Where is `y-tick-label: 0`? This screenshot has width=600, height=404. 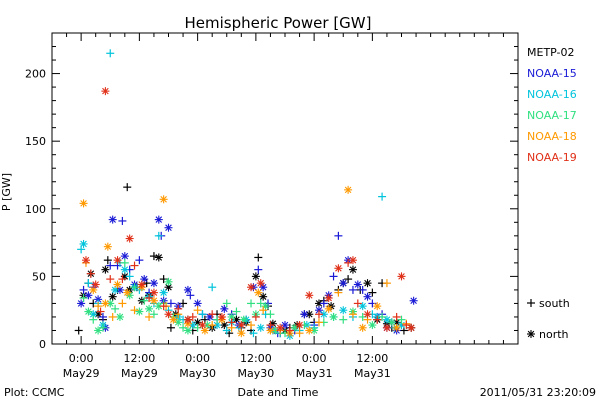
y-tick-label: 0 is located at coordinates (42, 344).